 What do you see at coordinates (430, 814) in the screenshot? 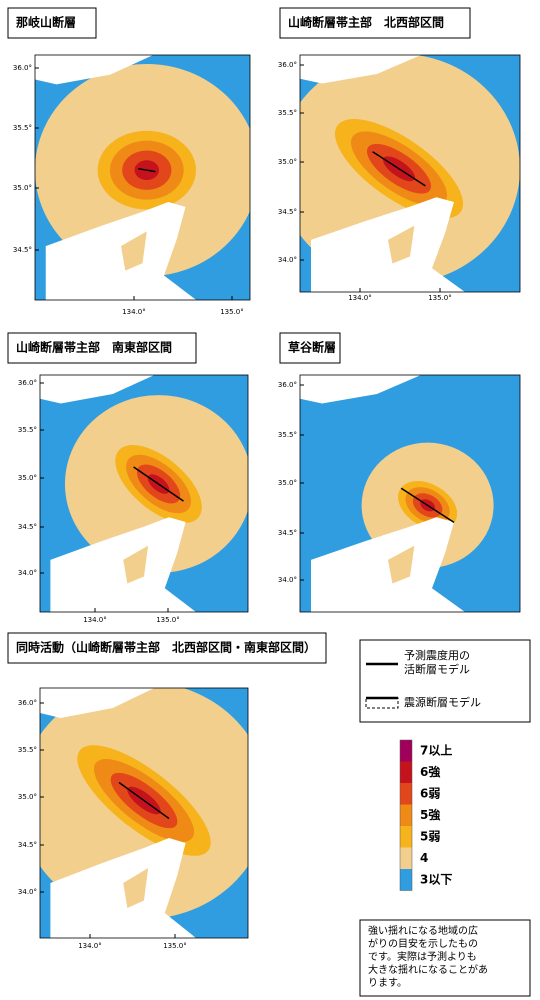
I see `scale-label: 5強` at bounding box center [430, 814].